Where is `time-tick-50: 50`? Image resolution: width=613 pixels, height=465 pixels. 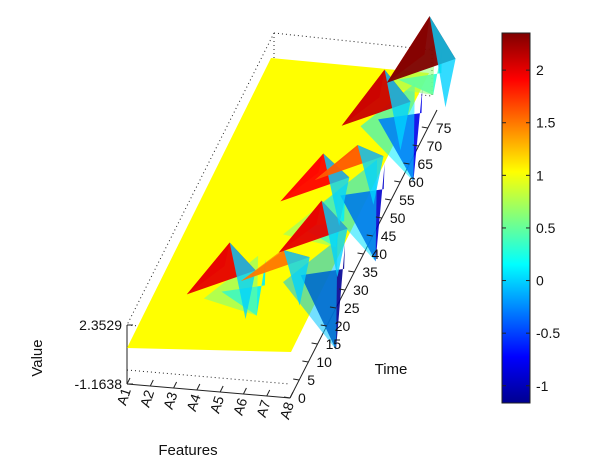 time-tick-50: 50 is located at coordinates (398, 218).